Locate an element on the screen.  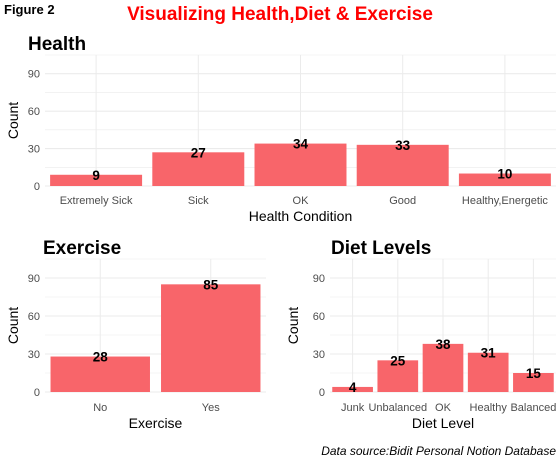
diet-y-tick-label: 30 is located at coordinates (319, 355).